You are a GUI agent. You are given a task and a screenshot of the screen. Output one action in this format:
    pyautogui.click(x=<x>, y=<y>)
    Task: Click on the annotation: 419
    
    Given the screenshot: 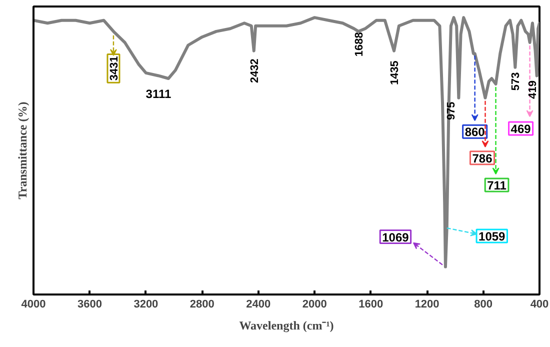 What is the action you would take?
    pyautogui.click(x=532, y=89)
    